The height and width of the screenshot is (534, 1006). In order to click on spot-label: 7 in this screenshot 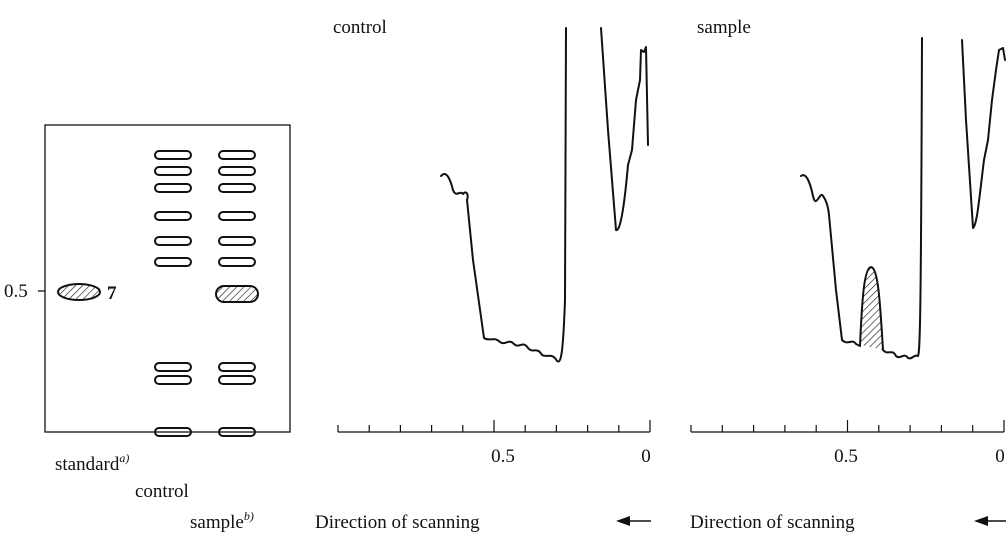, I will do `click(112, 293)`.